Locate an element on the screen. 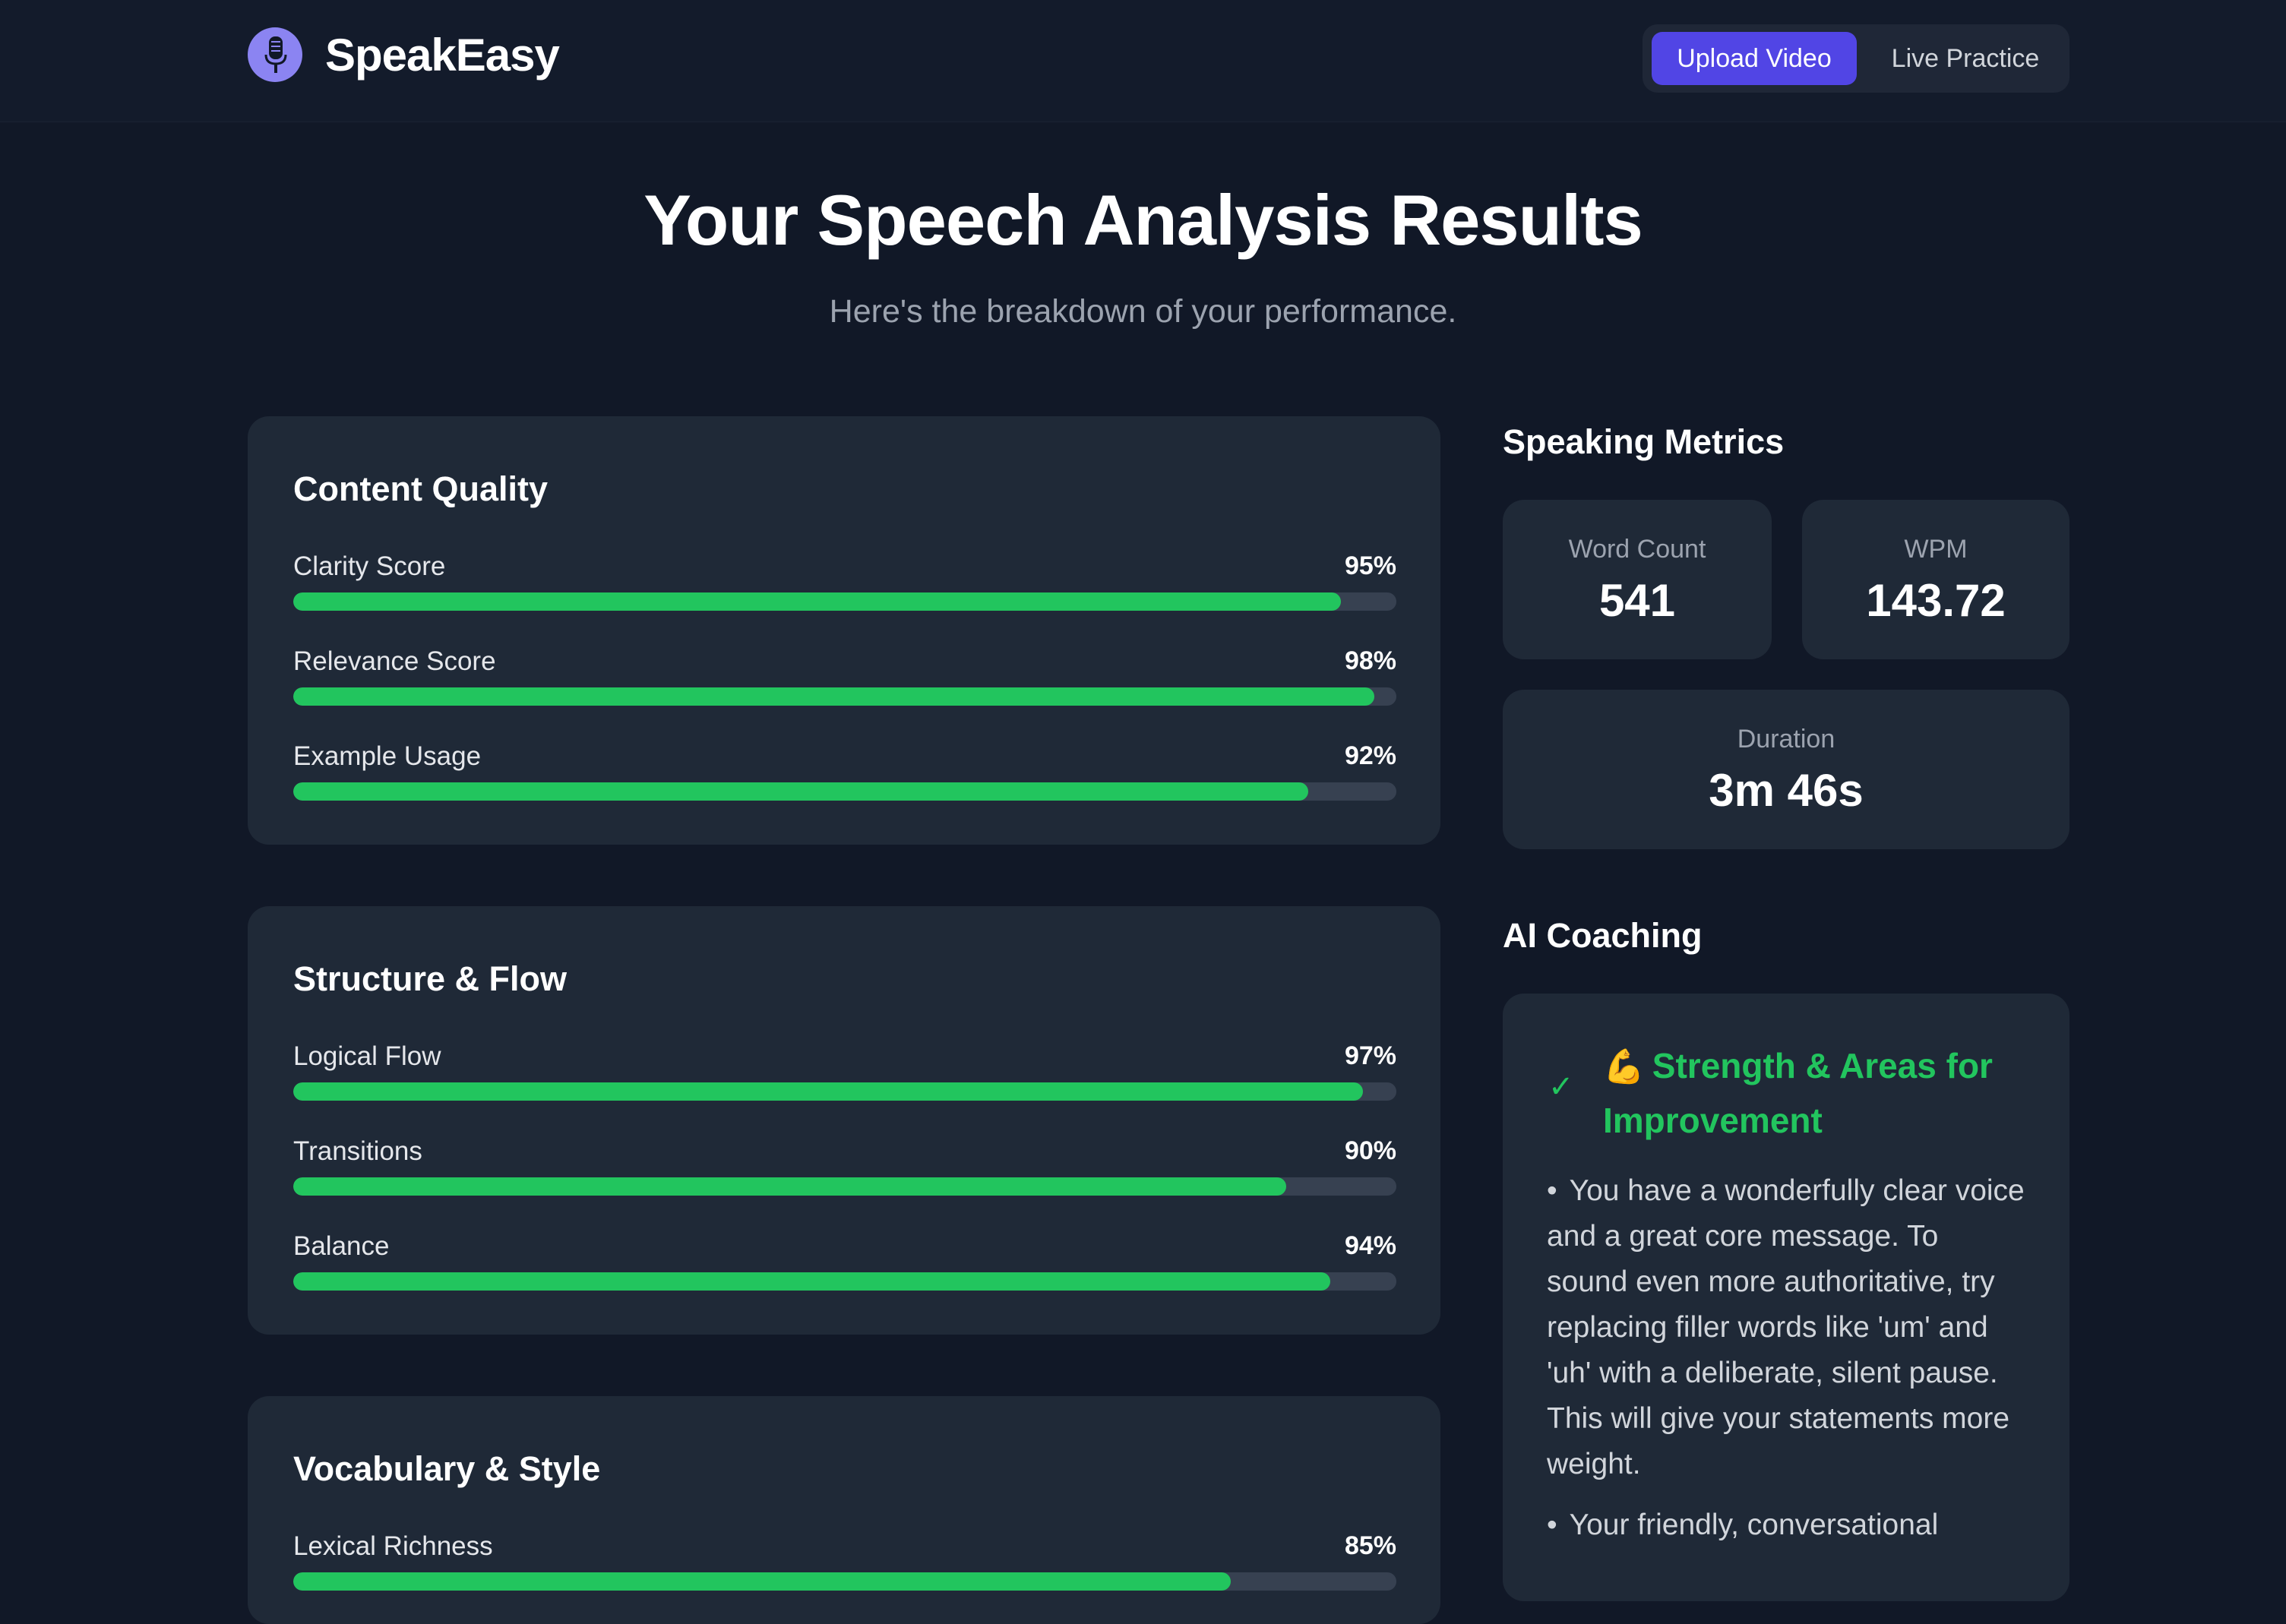  wpm-card: WPM 143.72 is located at coordinates (1935, 579).